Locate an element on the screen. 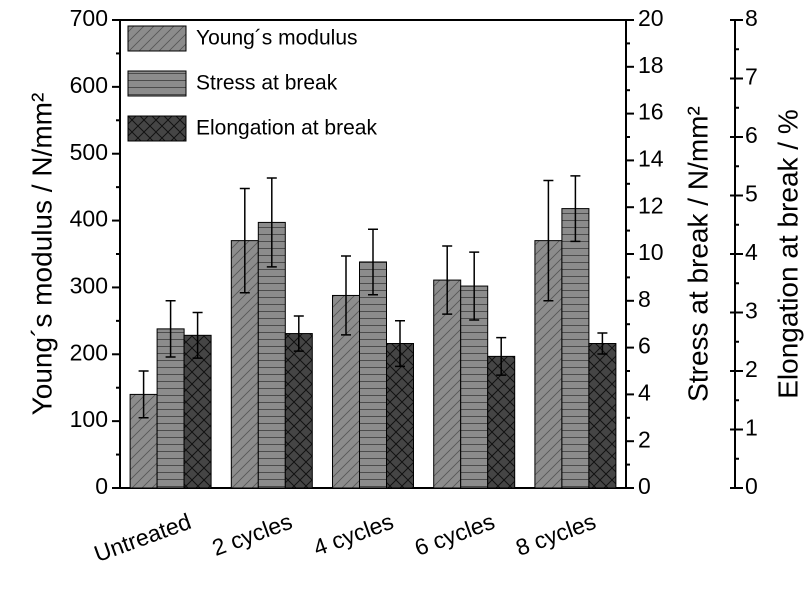 The image size is (807, 594). y3-tick-label: 1 is located at coordinates (751, 428).